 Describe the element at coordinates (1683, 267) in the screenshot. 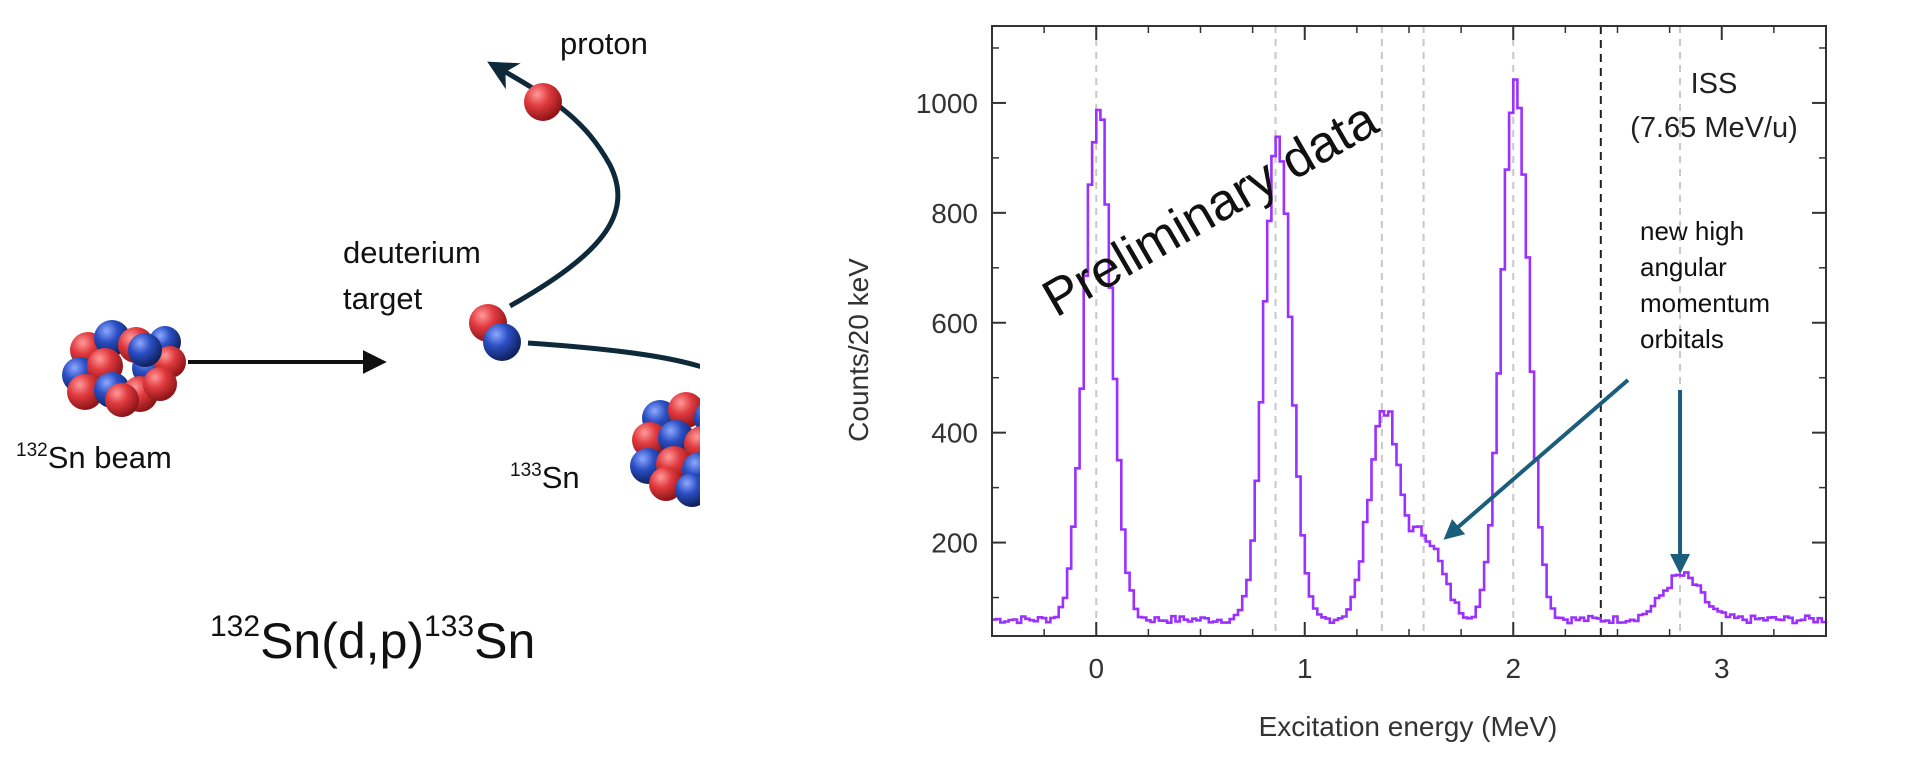

I see `annotation-line-2: angular` at that location.